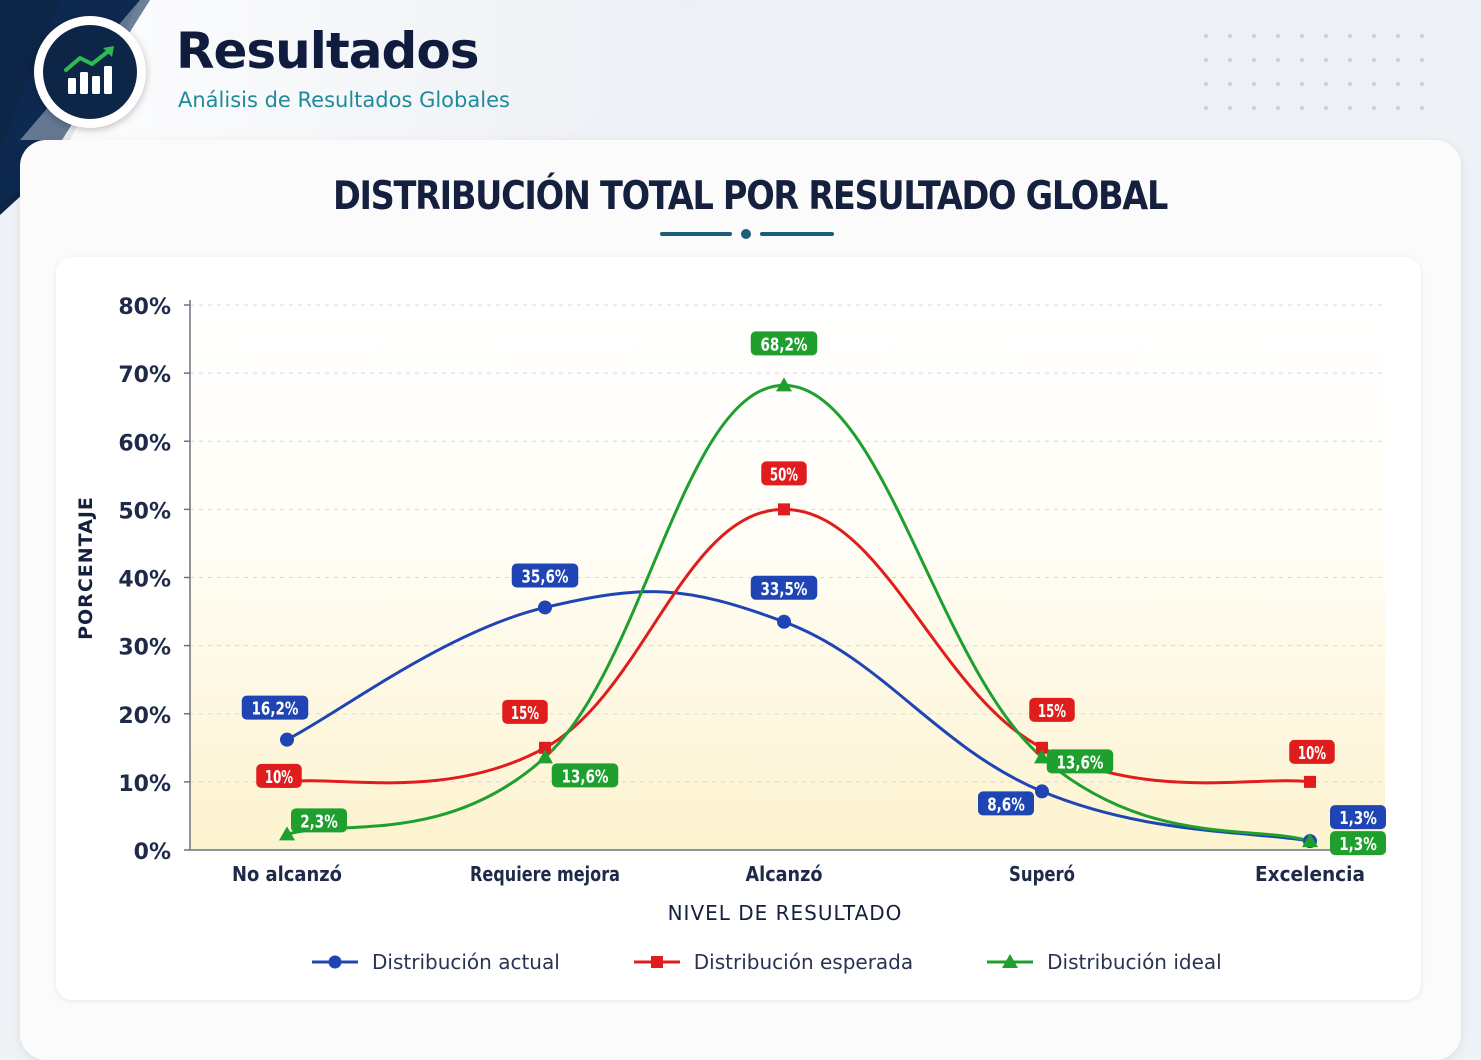 The image size is (1481, 1060). What do you see at coordinates (144, 511) in the screenshot?
I see `y-tick-label: 50%` at bounding box center [144, 511].